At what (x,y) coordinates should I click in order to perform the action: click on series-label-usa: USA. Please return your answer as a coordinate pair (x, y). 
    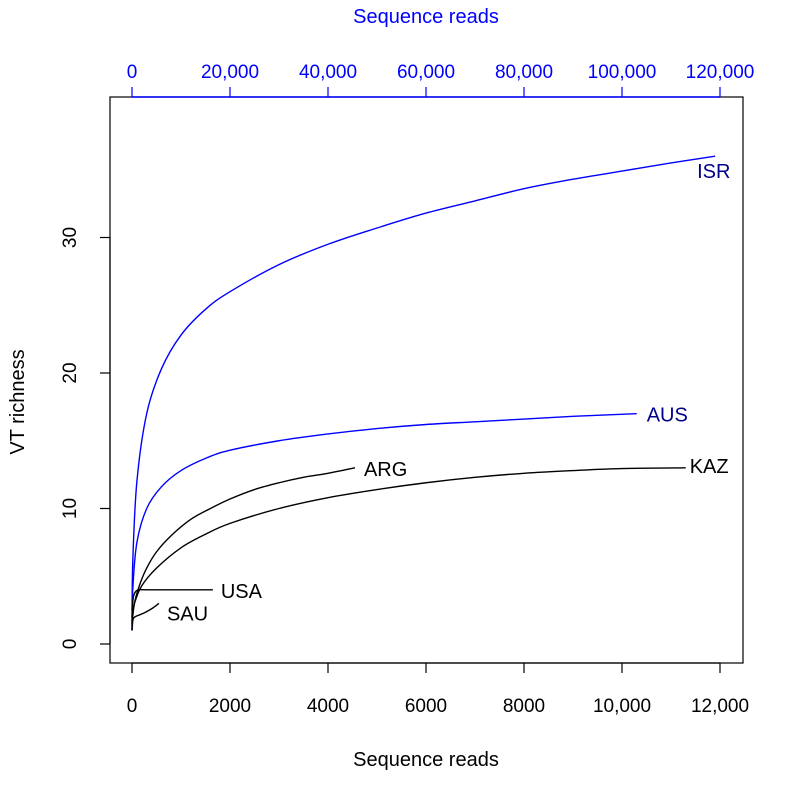
    Looking at the image, I should click on (242, 592).